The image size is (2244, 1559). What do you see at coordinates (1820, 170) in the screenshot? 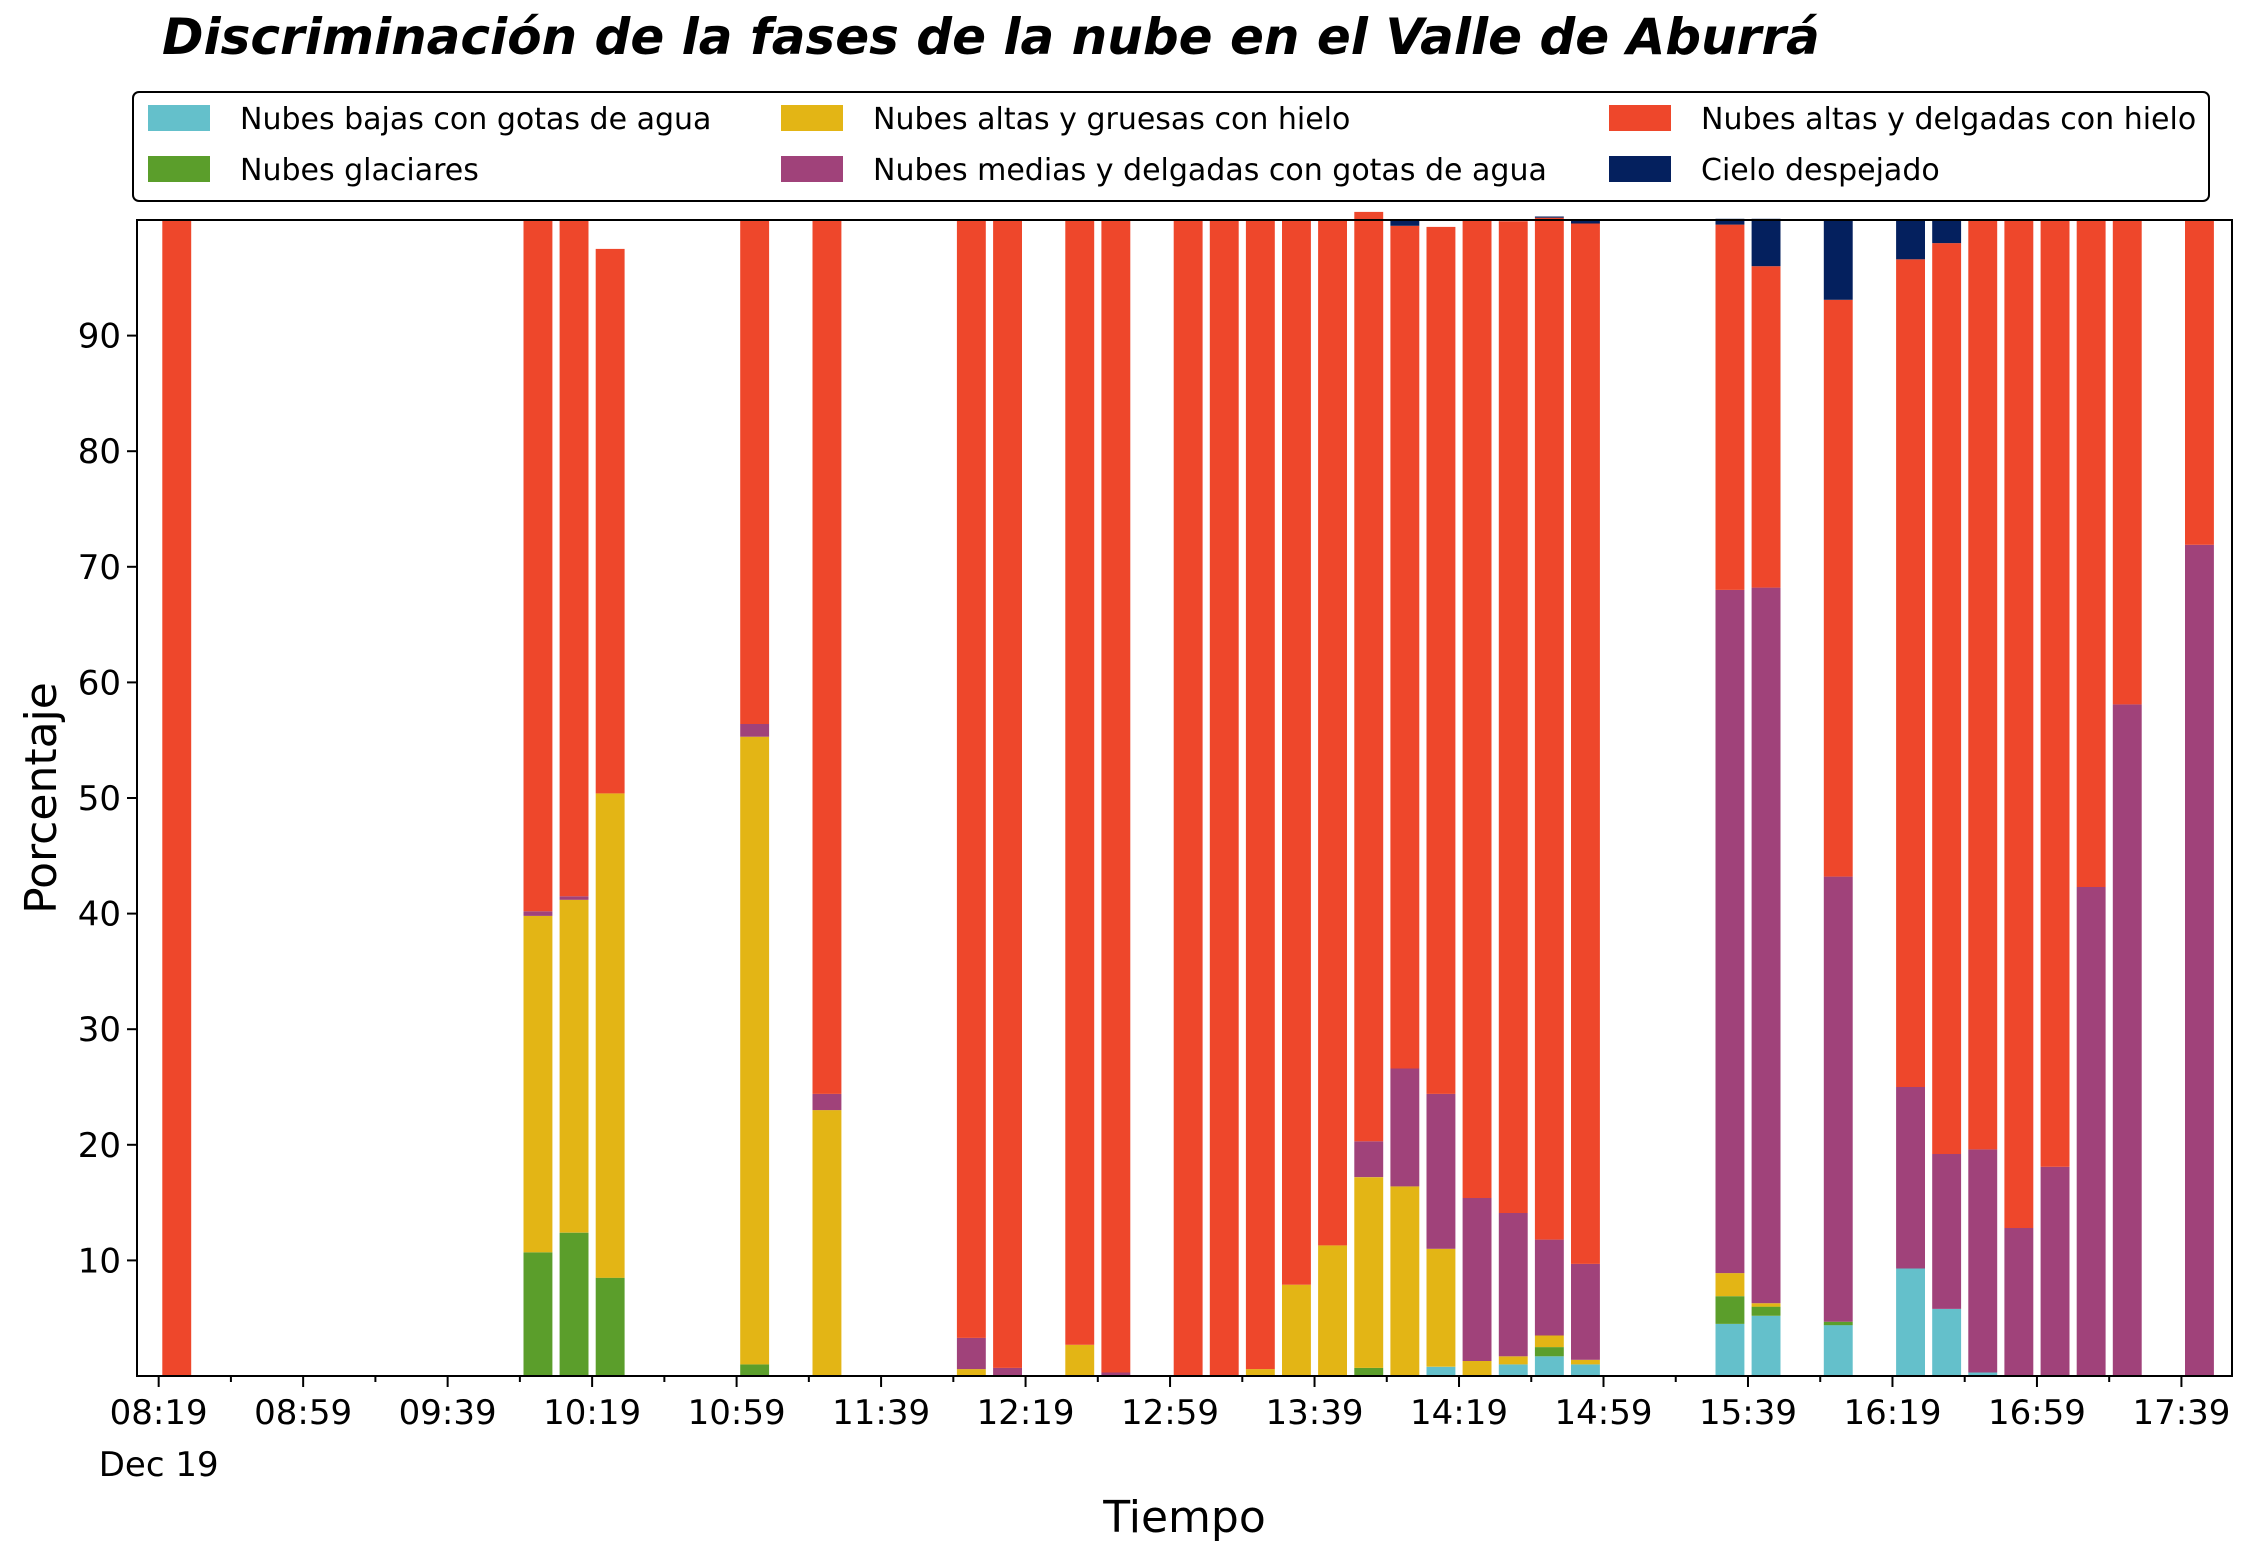
I see `legend-label: Cielo despejado` at bounding box center [1820, 170].